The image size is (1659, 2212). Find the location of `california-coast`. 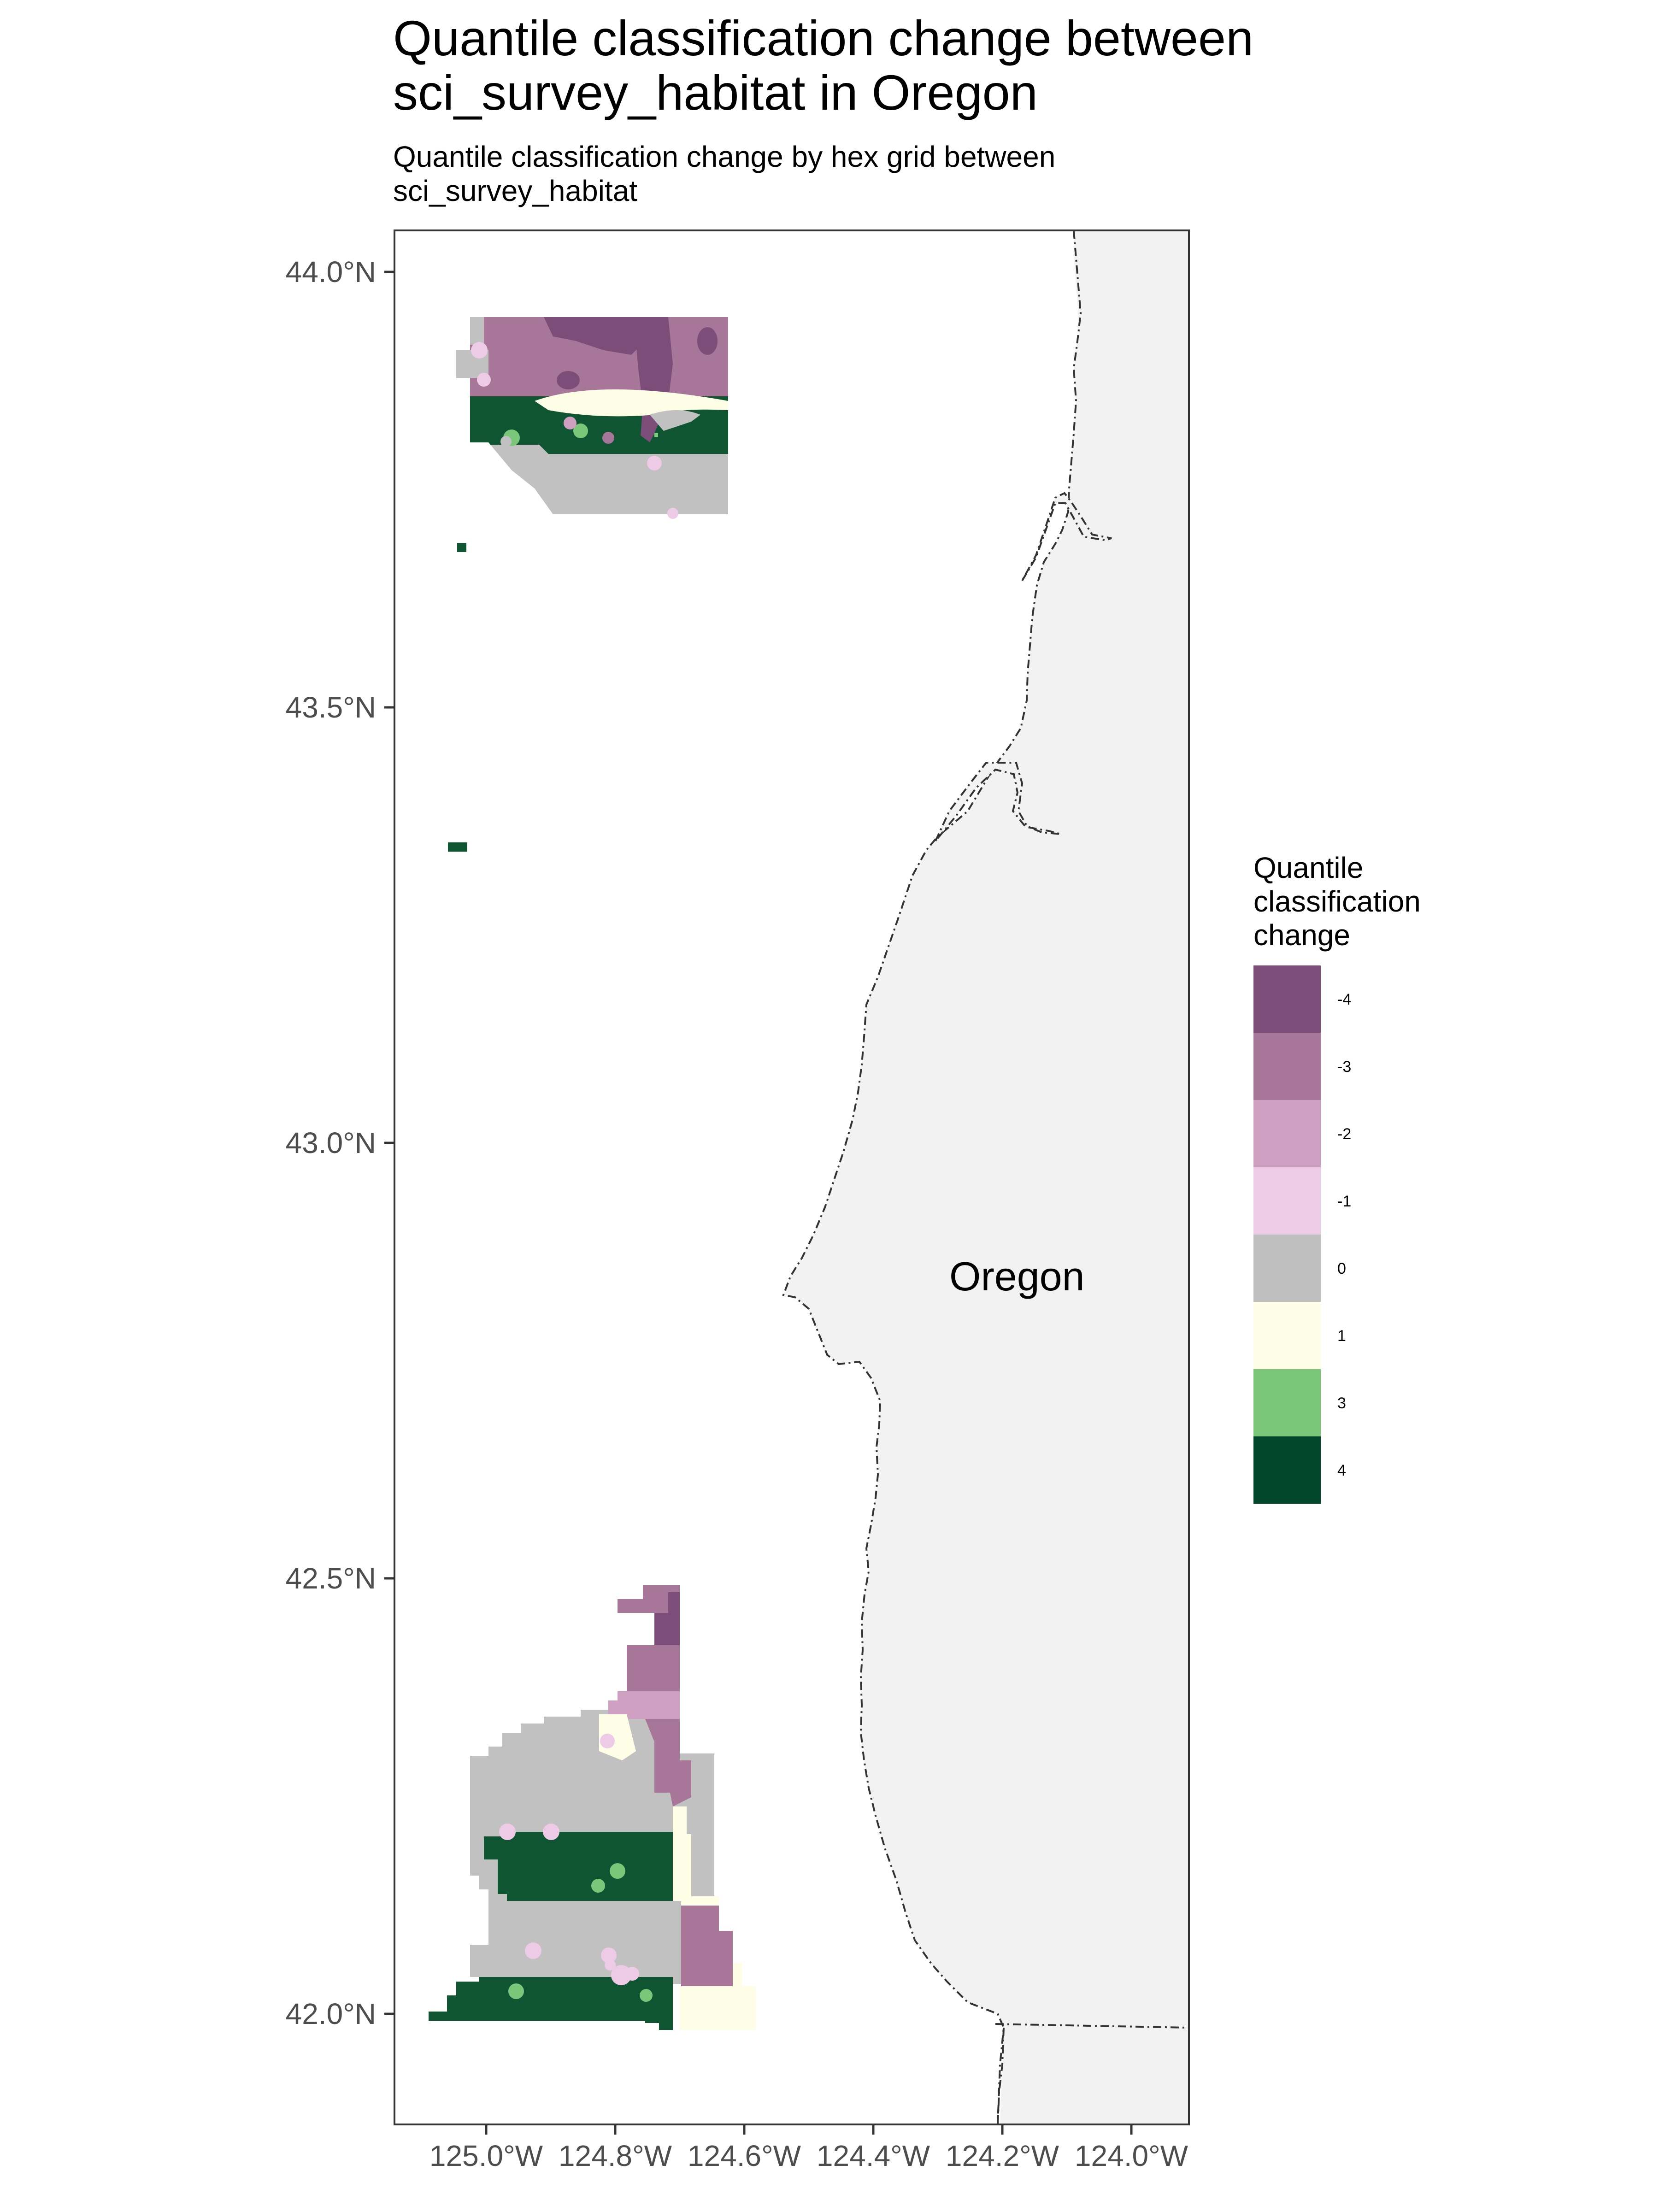

california-coast is located at coordinates (1001, 2075).